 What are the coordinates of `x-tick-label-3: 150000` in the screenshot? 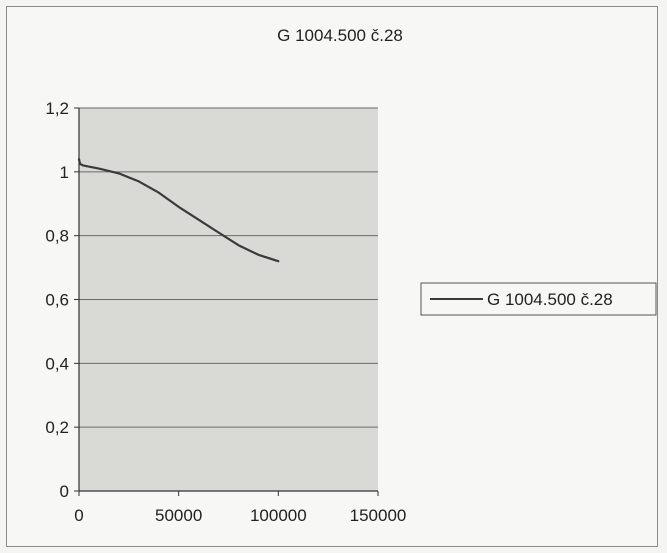 It's located at (378, 515).